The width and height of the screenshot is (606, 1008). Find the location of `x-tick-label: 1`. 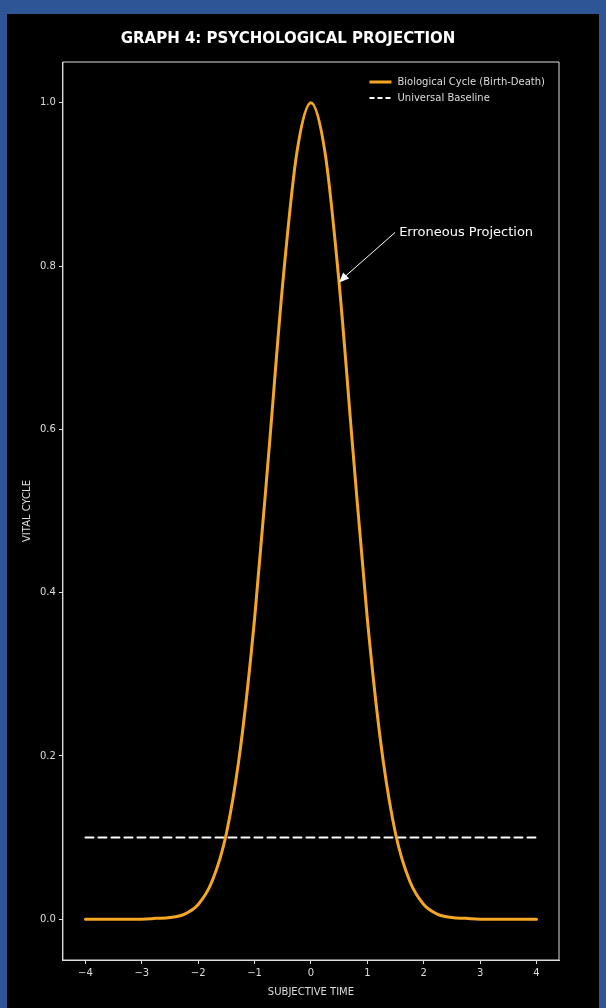

x-tick-label: 1 is located at coordinates (367, 972).